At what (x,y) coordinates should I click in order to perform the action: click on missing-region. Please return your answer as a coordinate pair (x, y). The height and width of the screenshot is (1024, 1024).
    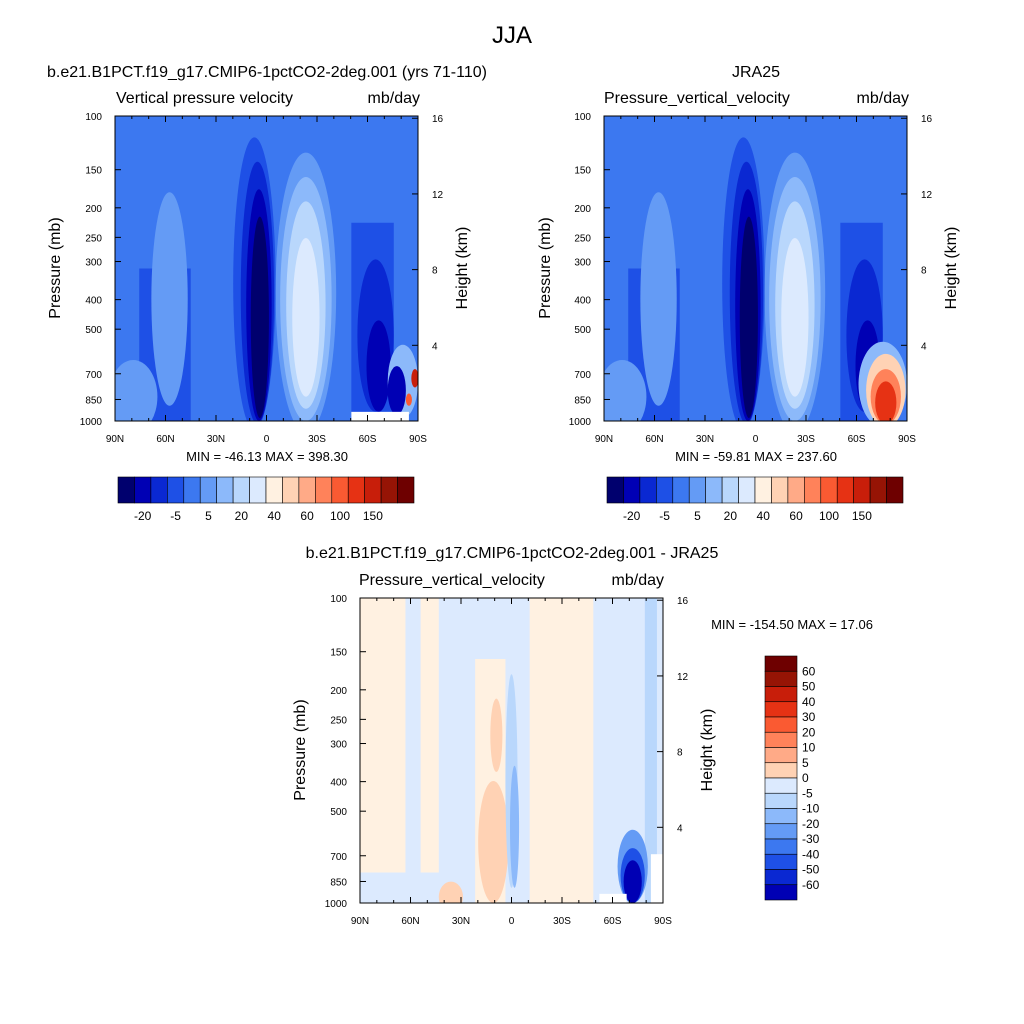
    Looking at the image, I should click on (656, 878).